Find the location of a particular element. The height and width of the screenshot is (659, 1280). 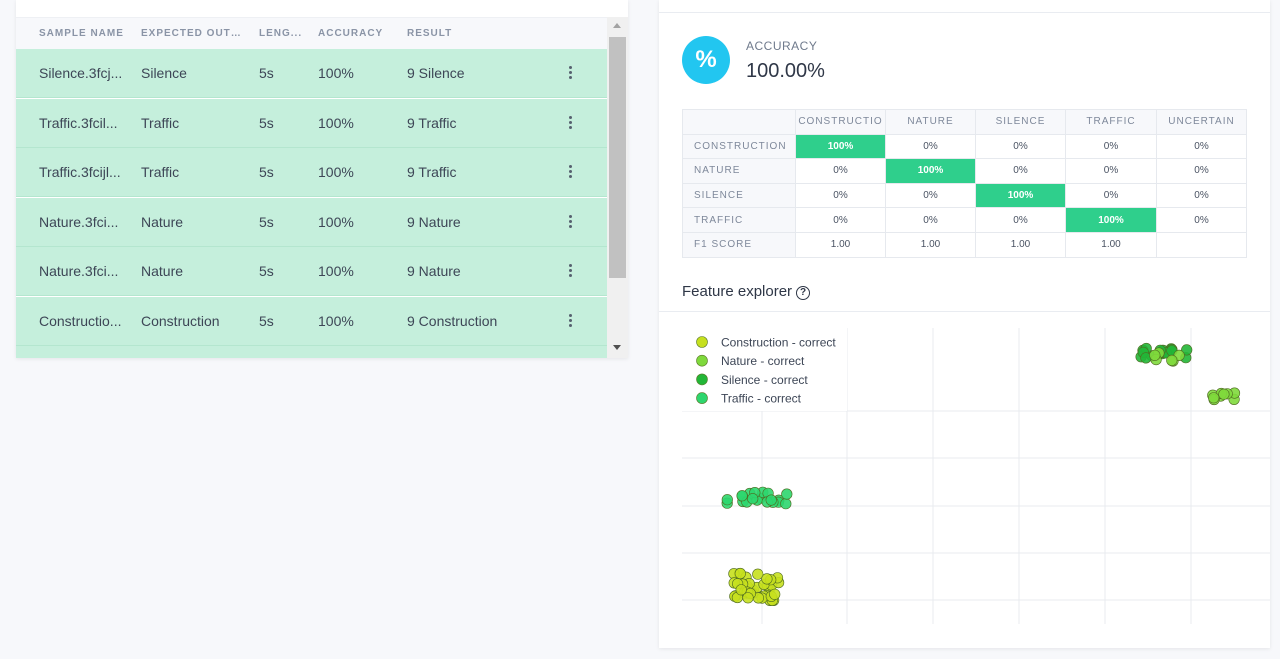

legend-label: Construction - correct is located at coordinates (778, 343).